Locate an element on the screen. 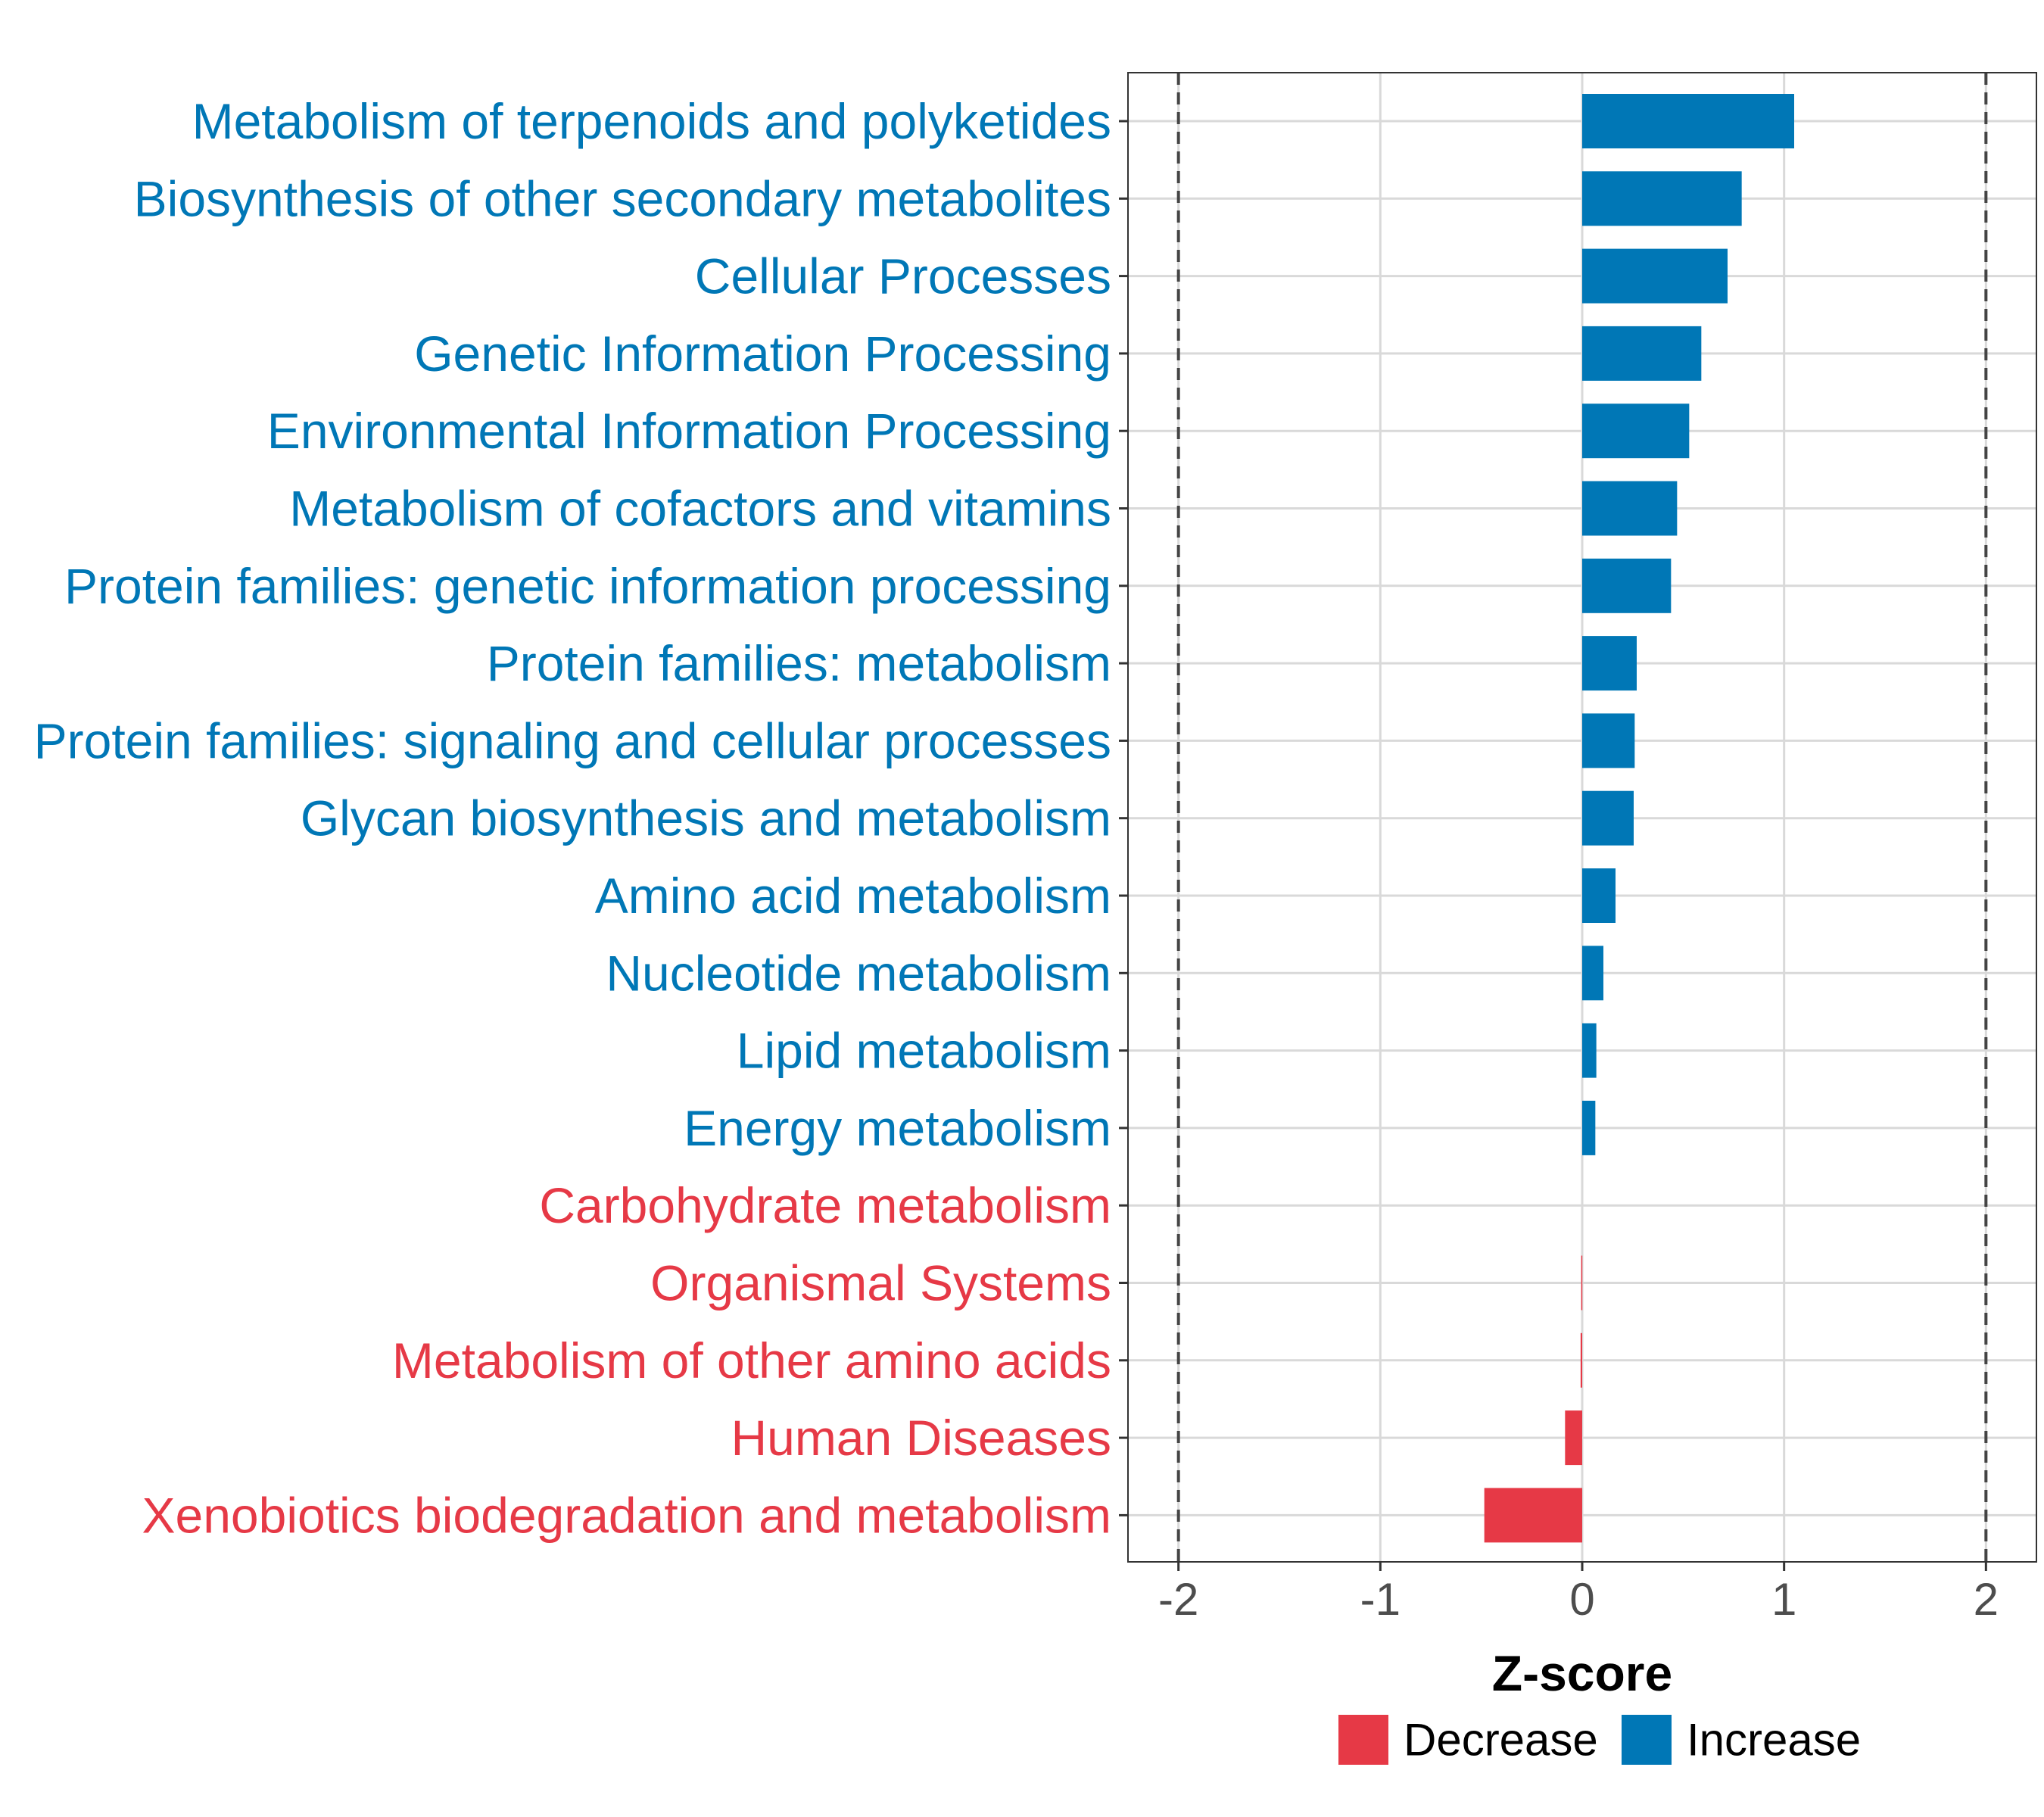 The height and width of the screenshot is (1817, 2044). legend-key-decrease is located at coordinates (1363, 1740).